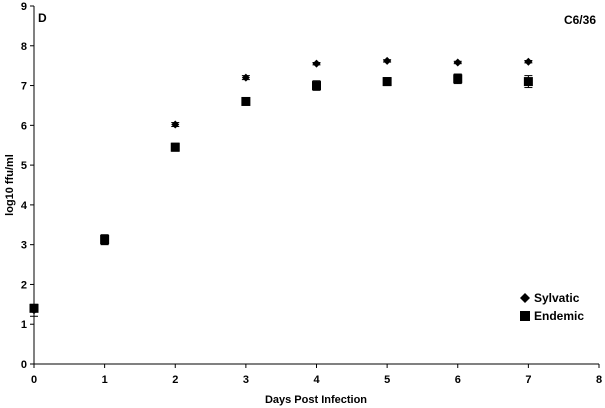  What do you see at coordinates (246, 380) in the screenshot?
I see `x-tick-label: 3` at bounding box center [246, 380].